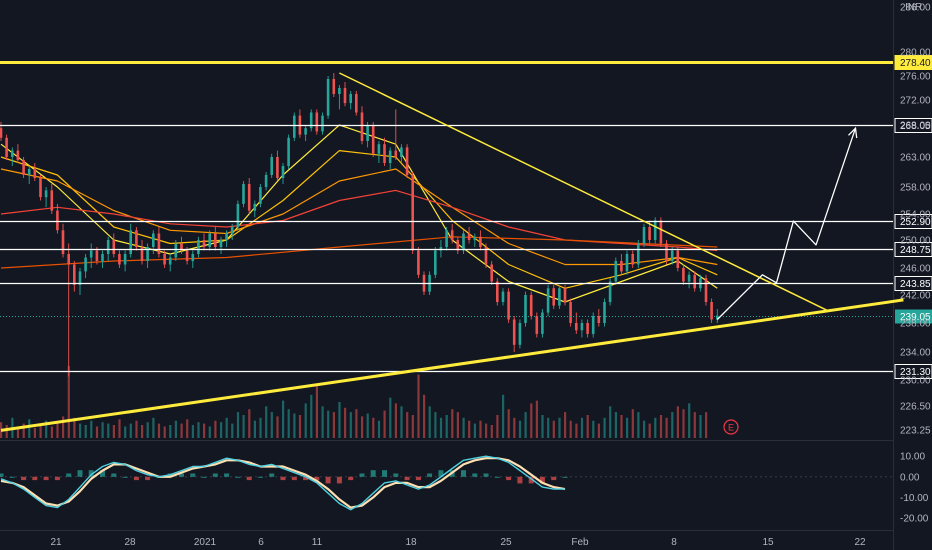  What do you see at coordinates (915, 296) in the screenshot?
I see `price-tick-label: 242.00` at bounding box center [915, 296].